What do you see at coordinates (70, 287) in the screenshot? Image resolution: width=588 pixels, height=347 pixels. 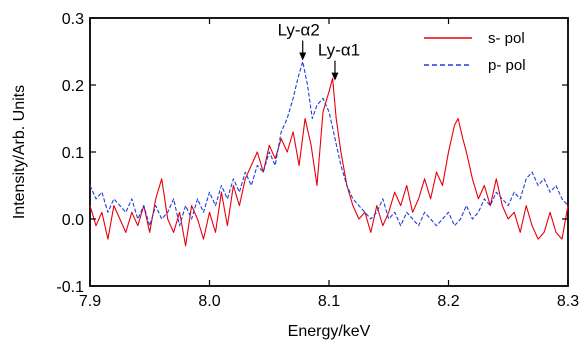 I see `y-tick-label: -0.1` at bounding box center [70, 287].